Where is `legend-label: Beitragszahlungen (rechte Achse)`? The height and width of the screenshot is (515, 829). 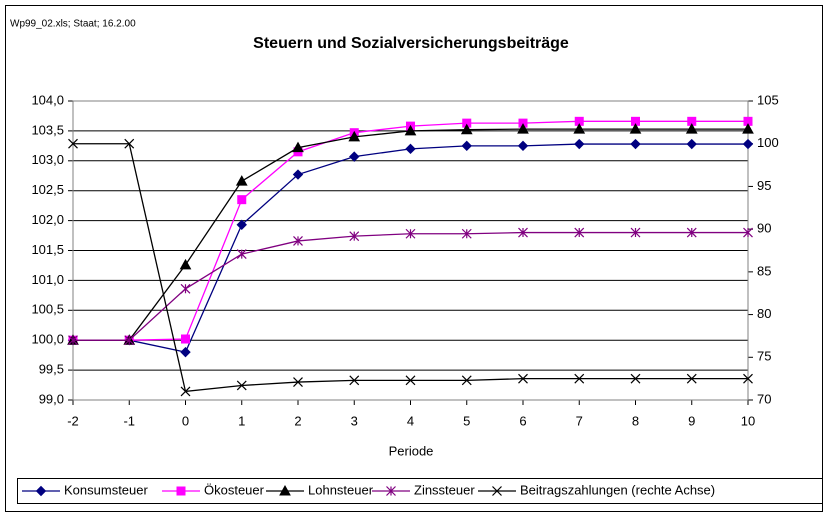 legend-label: Beitragszahlungen (rechte Achse) is located at coordinates (617, 489).